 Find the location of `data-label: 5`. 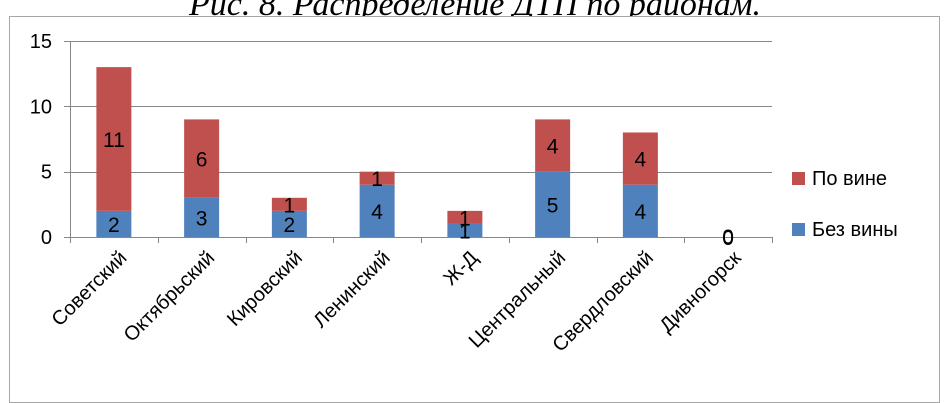

data-label: 5 is located at coordinates (553, 205).